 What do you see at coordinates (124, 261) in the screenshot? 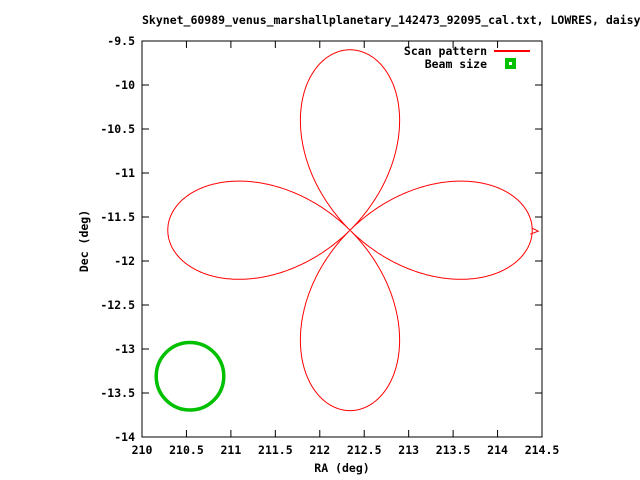
I see `y-tick-label: -12` at bounding box center [124, 261].